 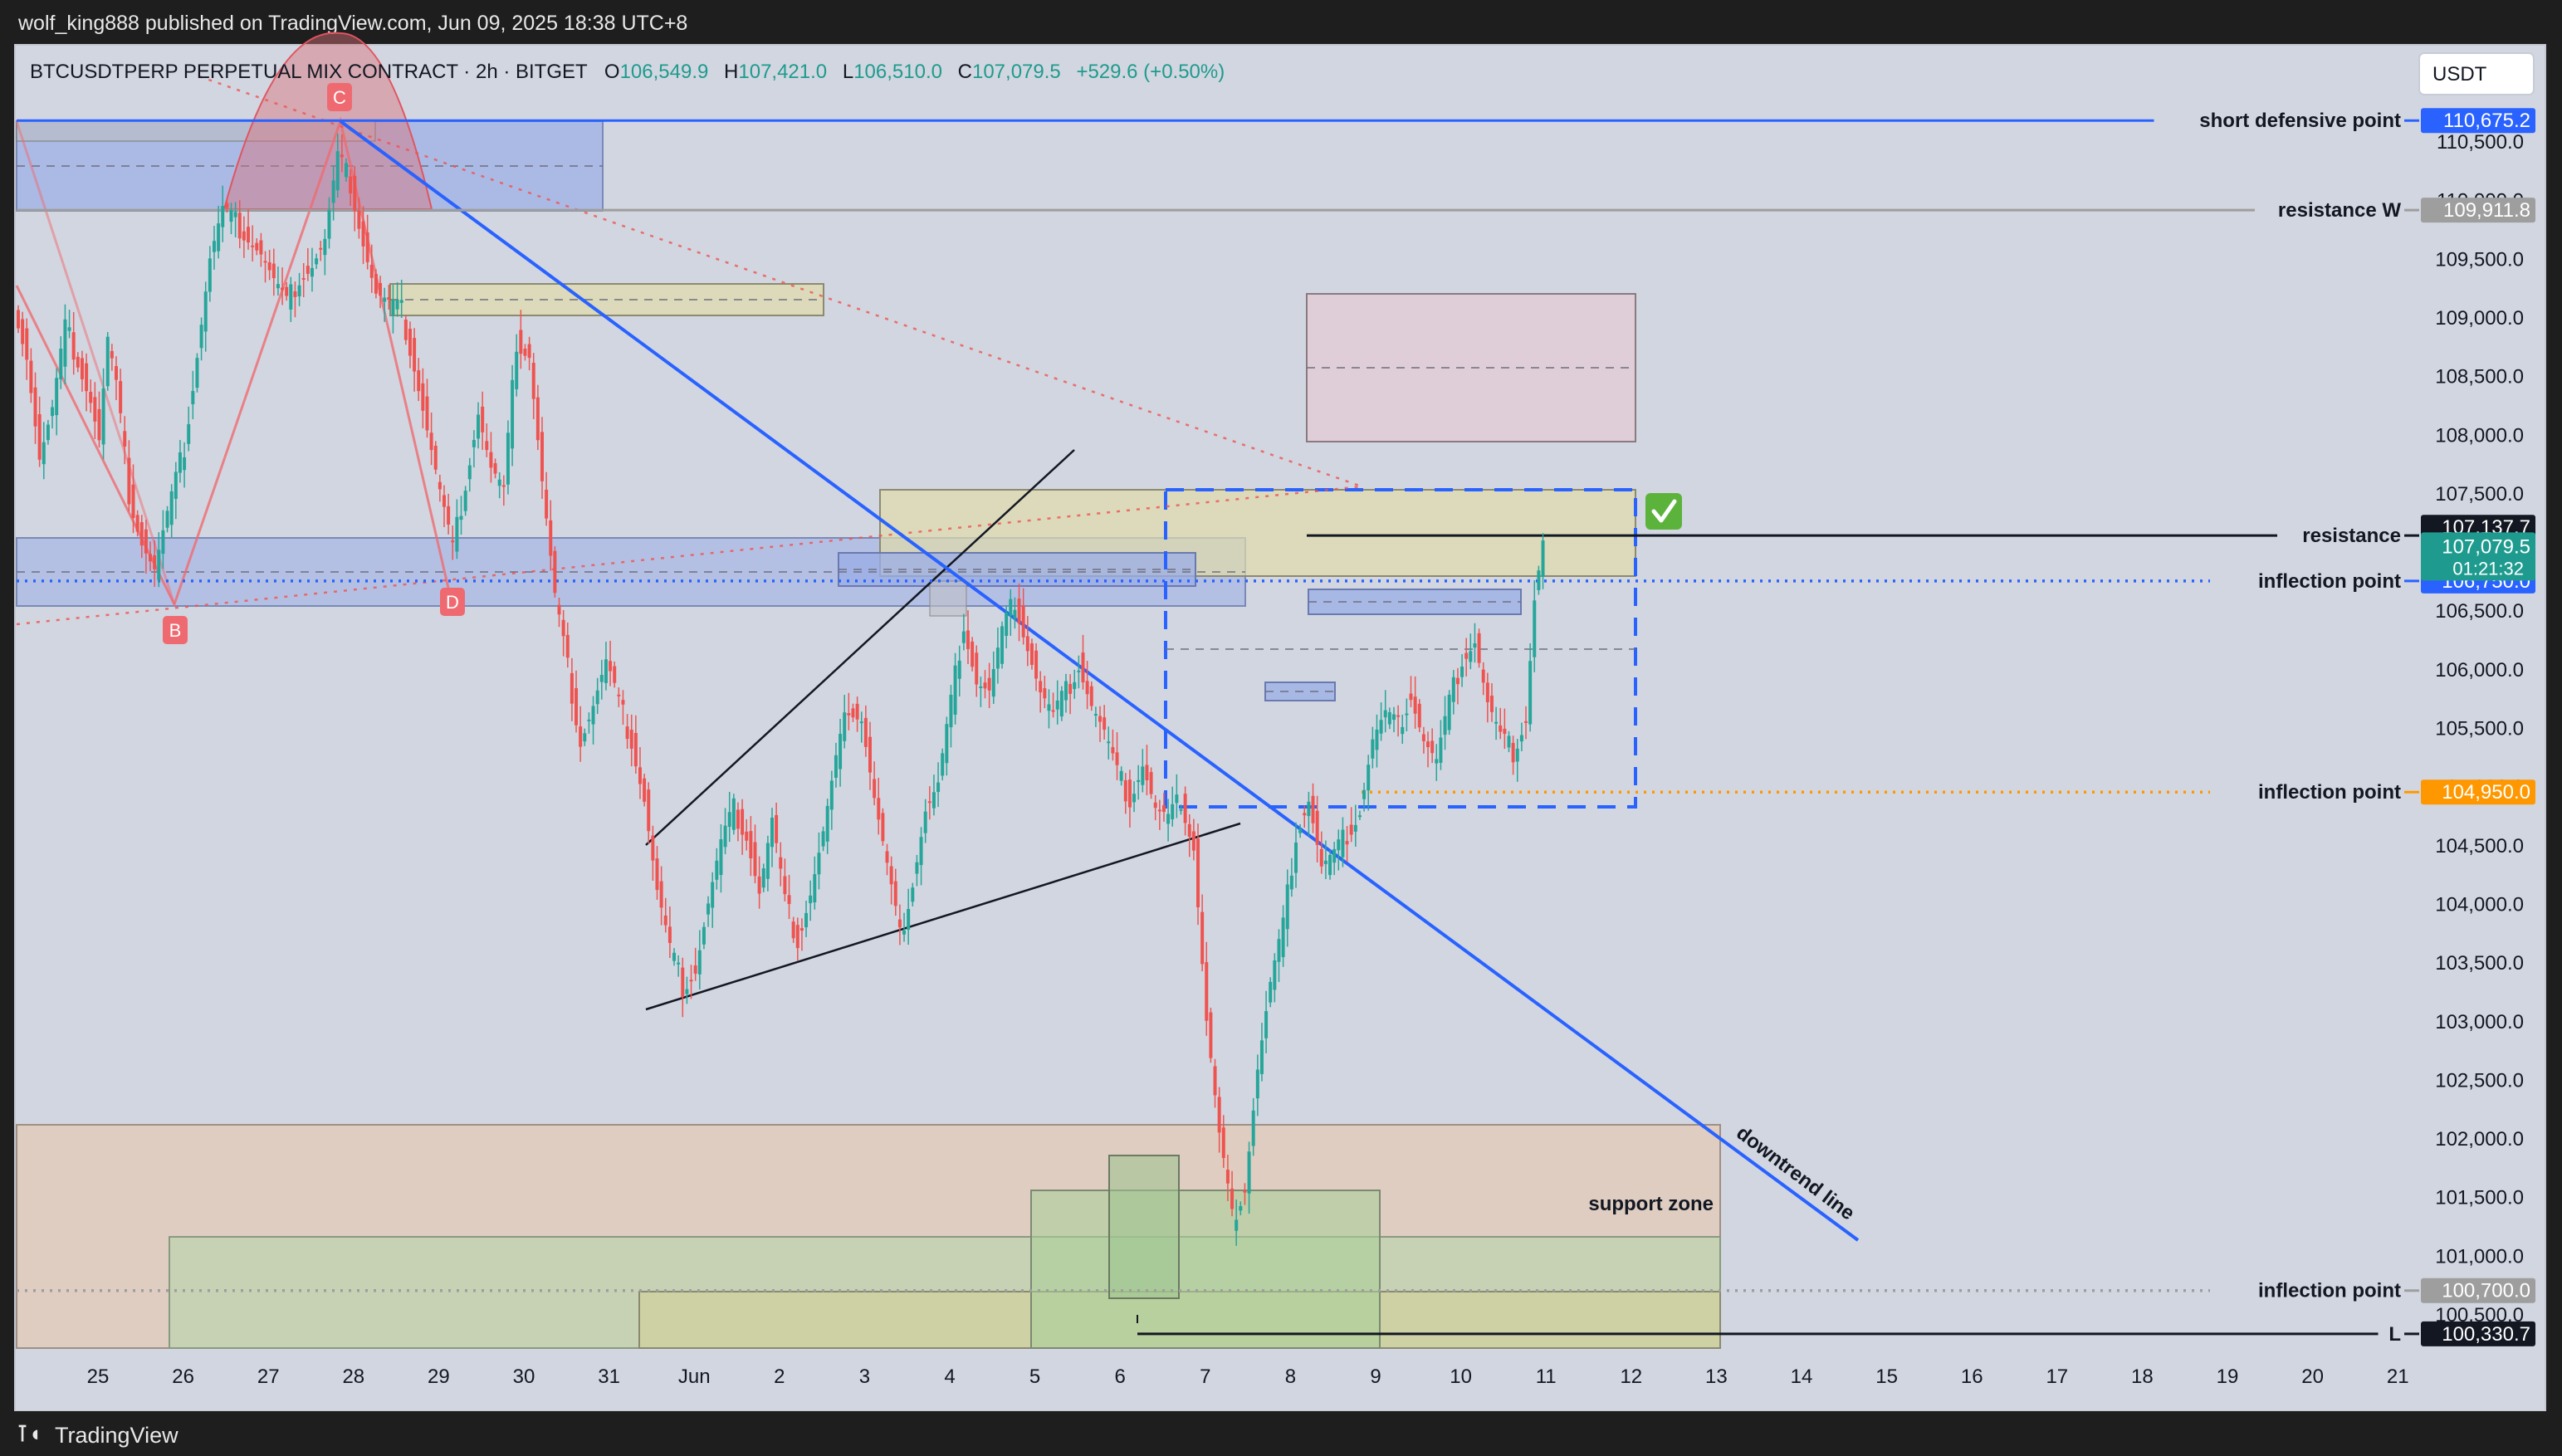 What do you see at coordinates (2479, 377) in the screenshot?
I see `y-tick-label: 108,500.0` at bounding box center [2479, 377].